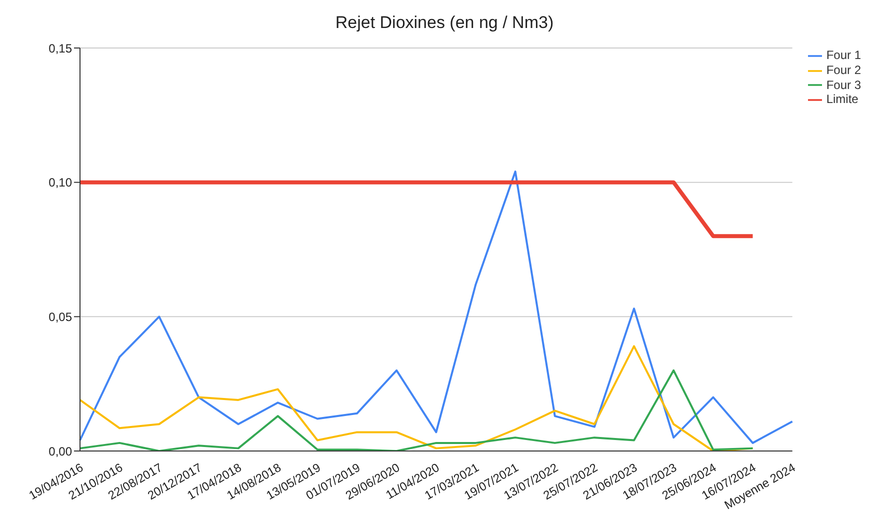 Image resolution: width=889 pixels, height=529 pixels. What do you see at coordinates (843, 69) in the screenshot?
I see `legend-label: Four 2` at bounding box center [843, 69].